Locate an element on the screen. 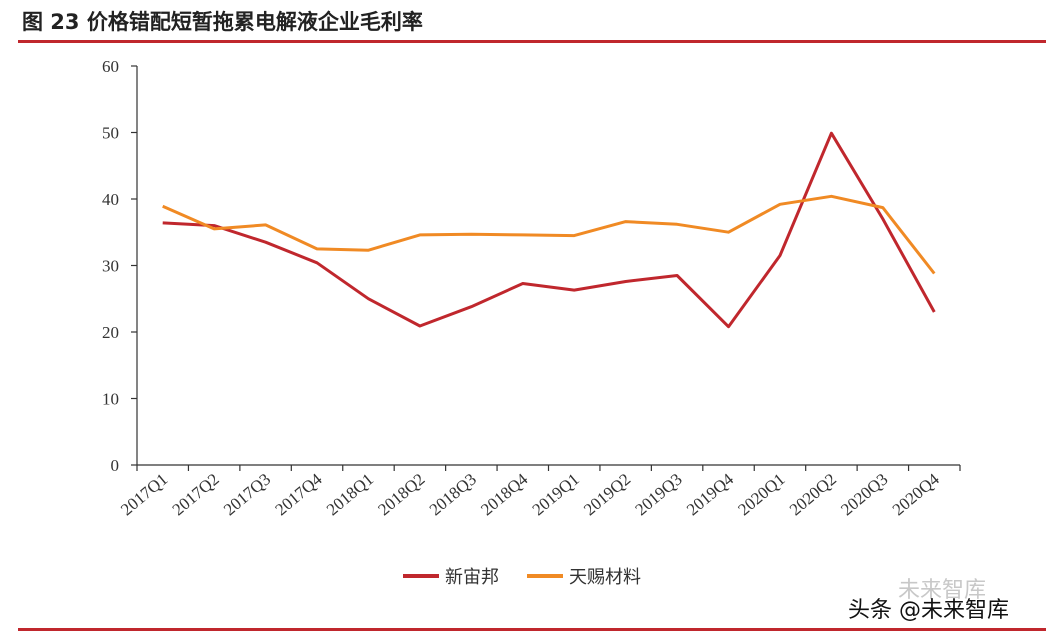 This screenshot has height=640, width=1064. x-tick-label: 2020Q2 is located at coordinates (813, 495).